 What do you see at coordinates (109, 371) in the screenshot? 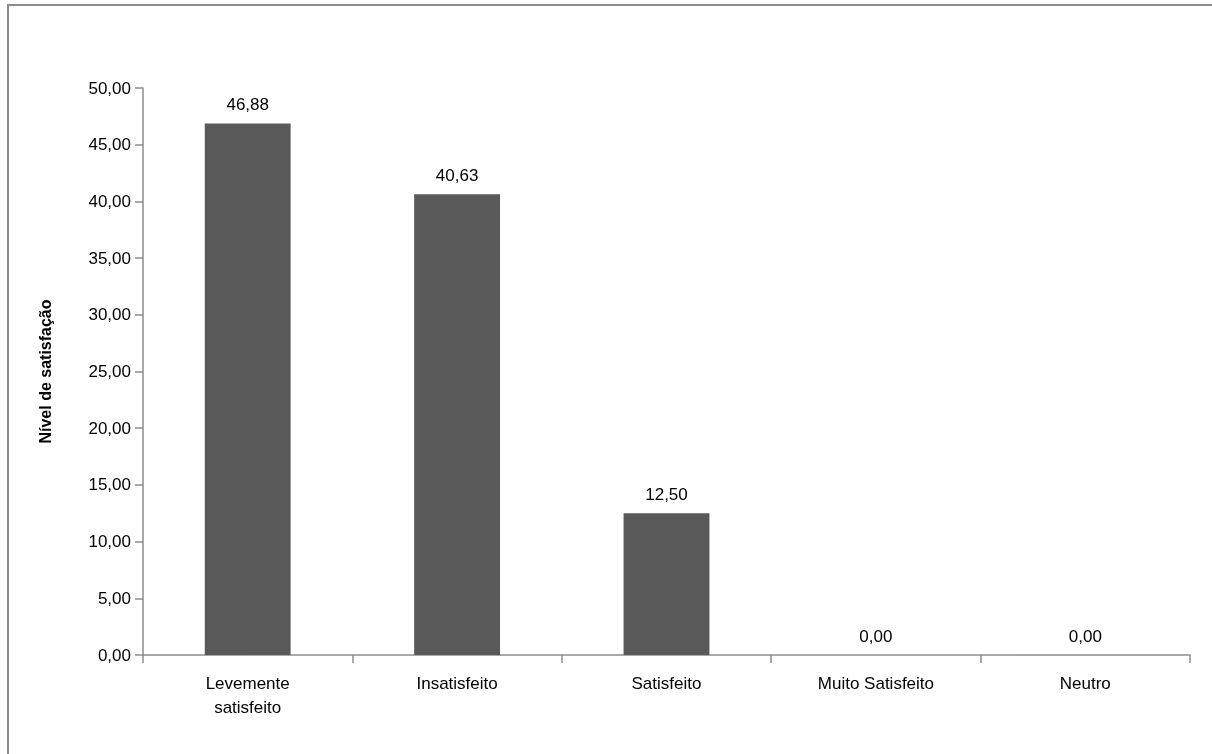
I see `y-tick-label: 25,00` at bounding box center [109, 371].